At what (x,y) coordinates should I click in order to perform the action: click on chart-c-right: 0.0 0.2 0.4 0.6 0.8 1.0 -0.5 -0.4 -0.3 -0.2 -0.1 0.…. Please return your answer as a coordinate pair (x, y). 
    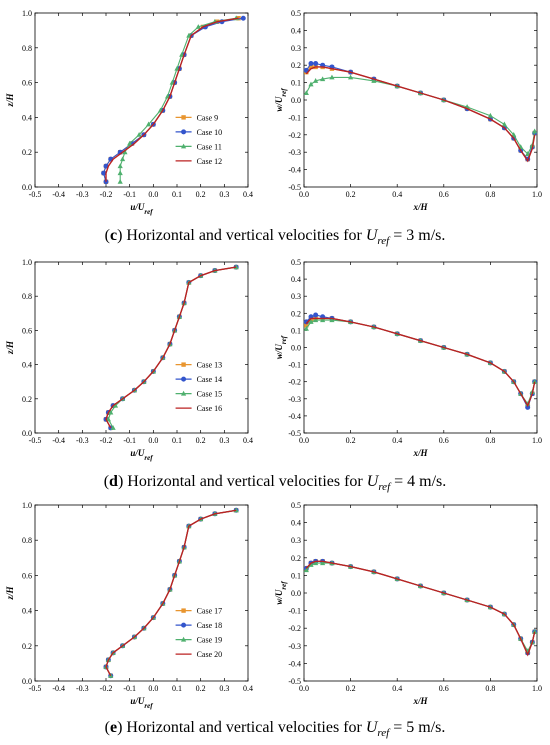
    Looking at the image, I should click on (408, 110).